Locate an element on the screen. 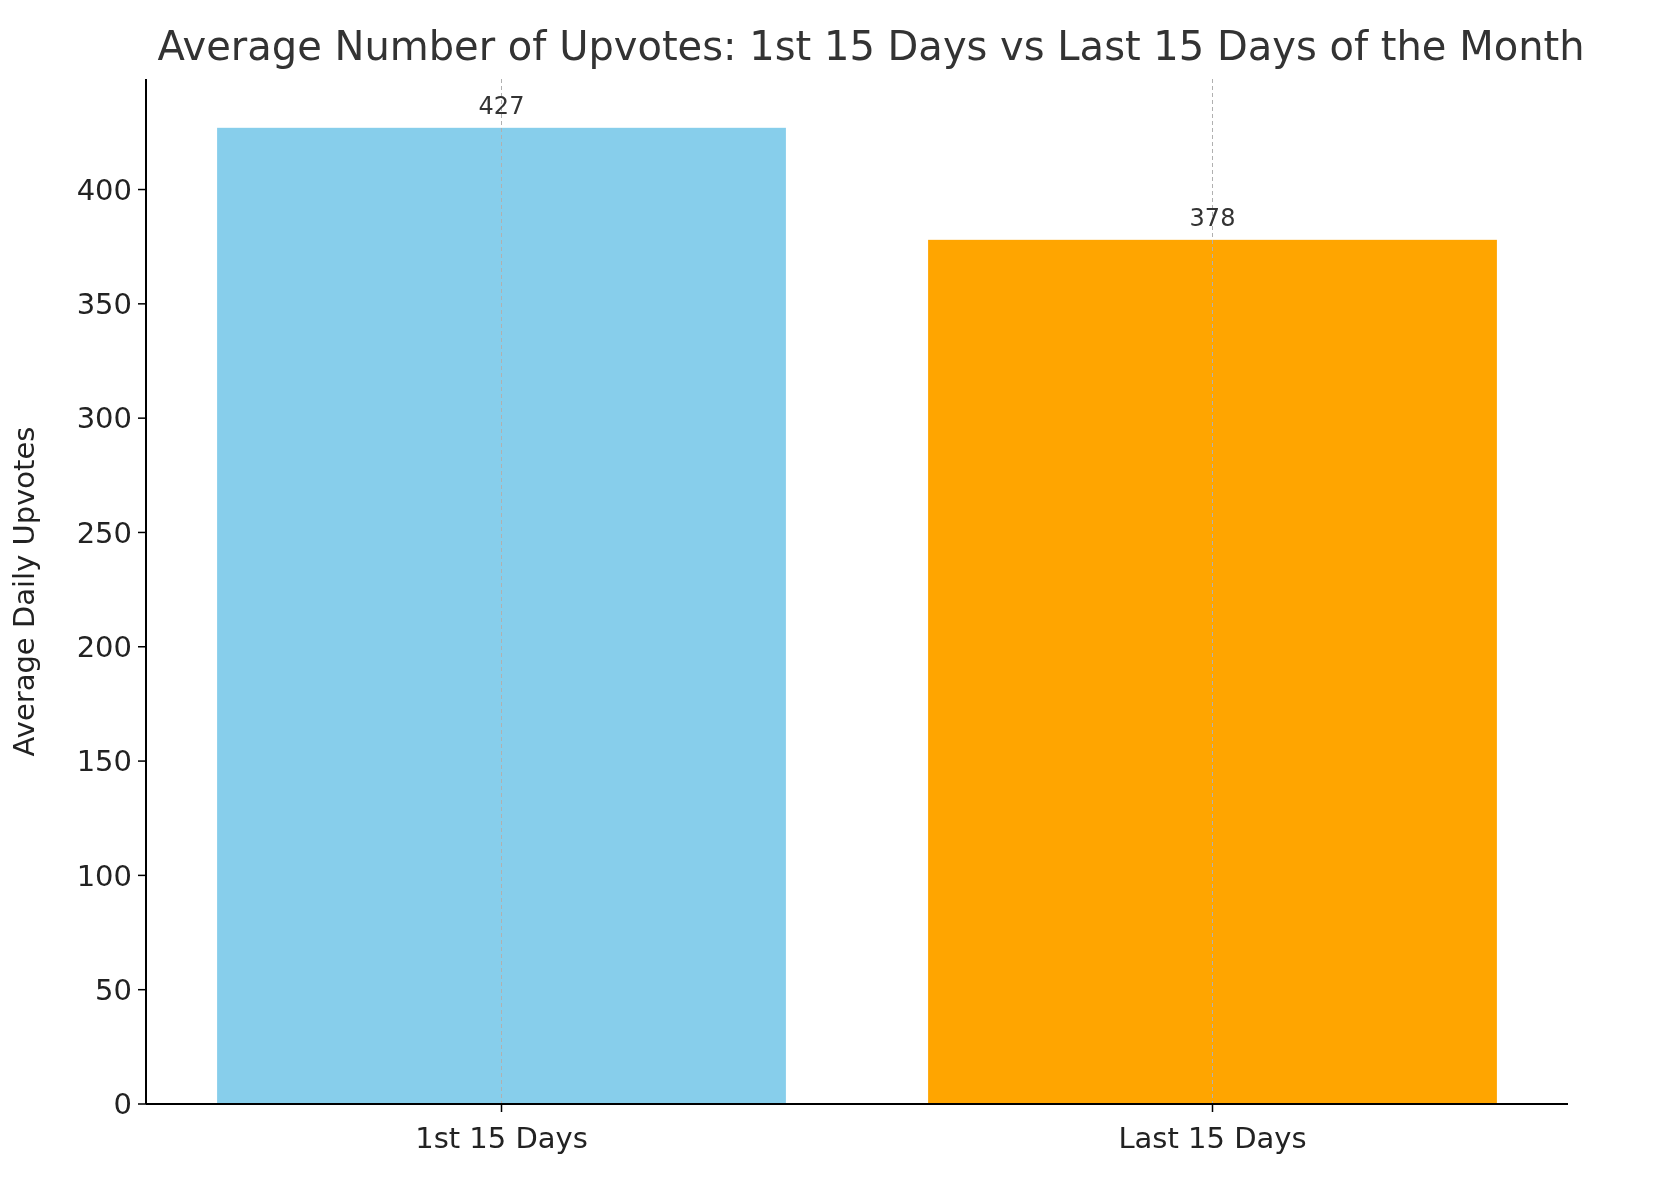 This screenshot has height=1180, width=1662. x-tick-label: Last 15 Days is located at coordinates (1212, 1138).